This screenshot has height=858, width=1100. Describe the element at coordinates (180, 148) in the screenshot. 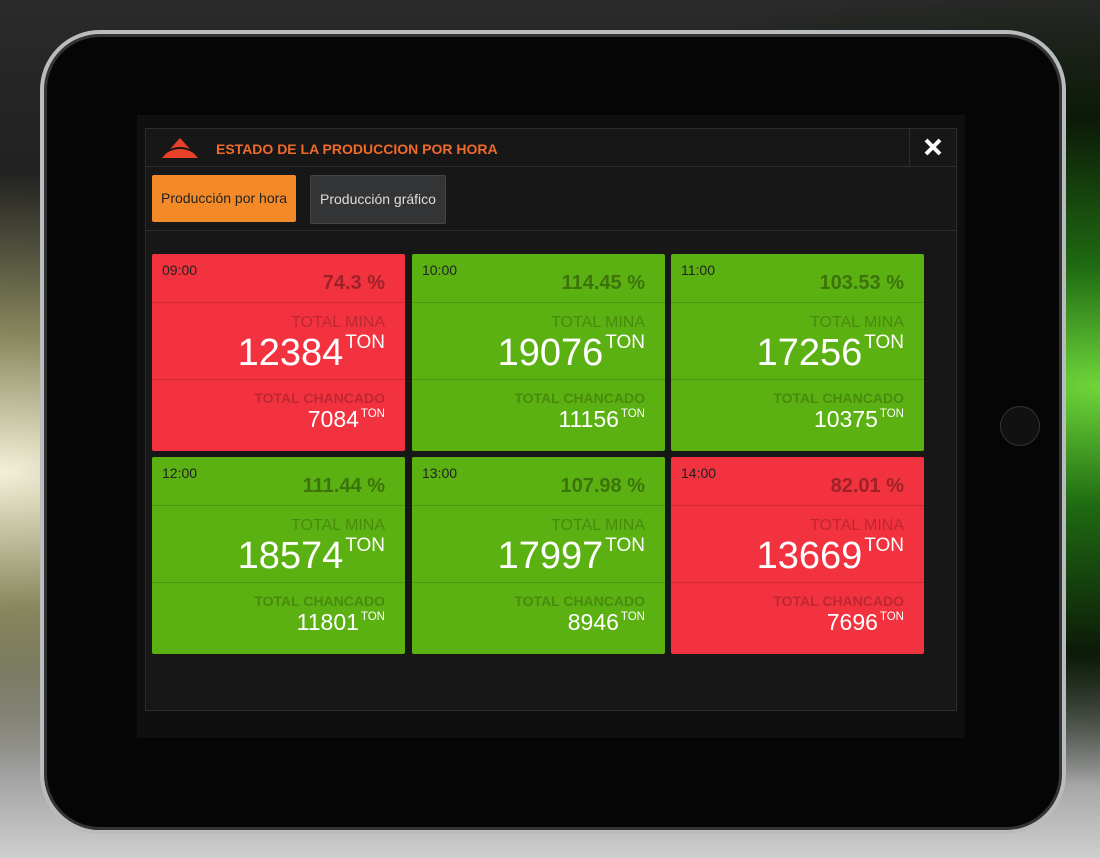

I see `logo` at that location.